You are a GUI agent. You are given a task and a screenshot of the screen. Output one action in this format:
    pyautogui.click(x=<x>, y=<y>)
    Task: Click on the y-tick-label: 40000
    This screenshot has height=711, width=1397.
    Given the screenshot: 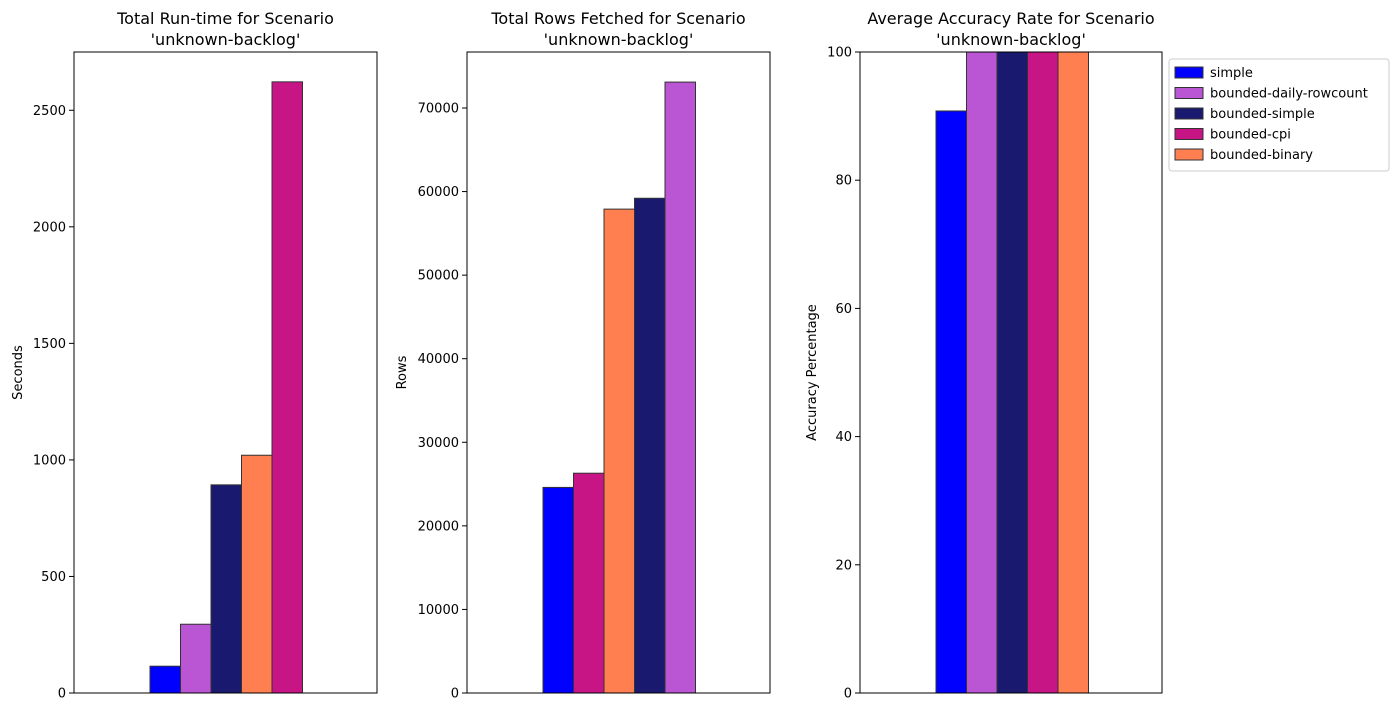 What is the action you would take?
    pyautogui.click(x=438, y=359)
    